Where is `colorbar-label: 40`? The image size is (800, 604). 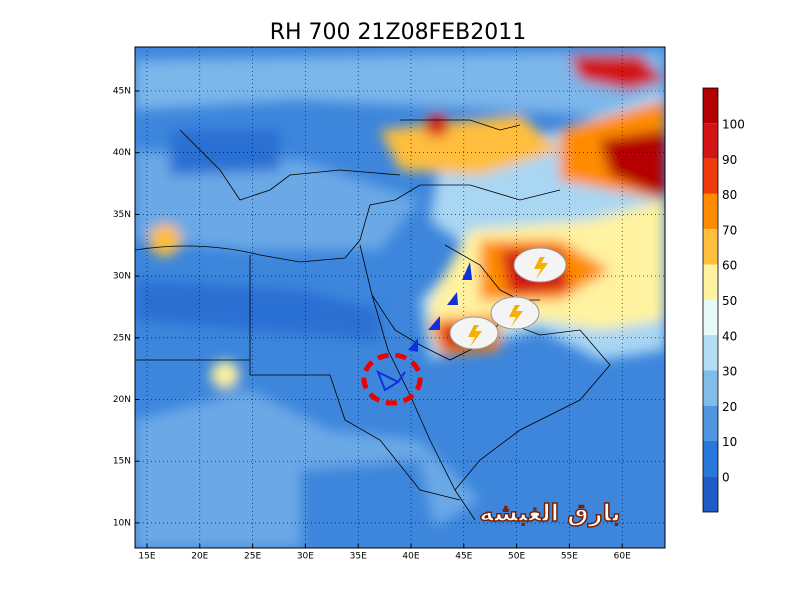
colorbar-label: 40 is located at coordinates (729, 336).